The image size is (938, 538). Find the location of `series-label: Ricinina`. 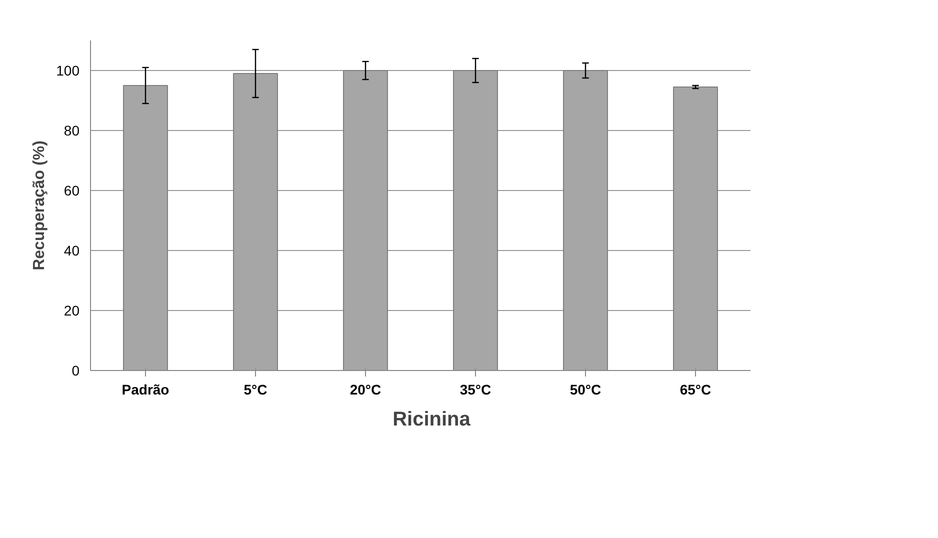

series-label: Ricinina is located at coordinates (431, 420).